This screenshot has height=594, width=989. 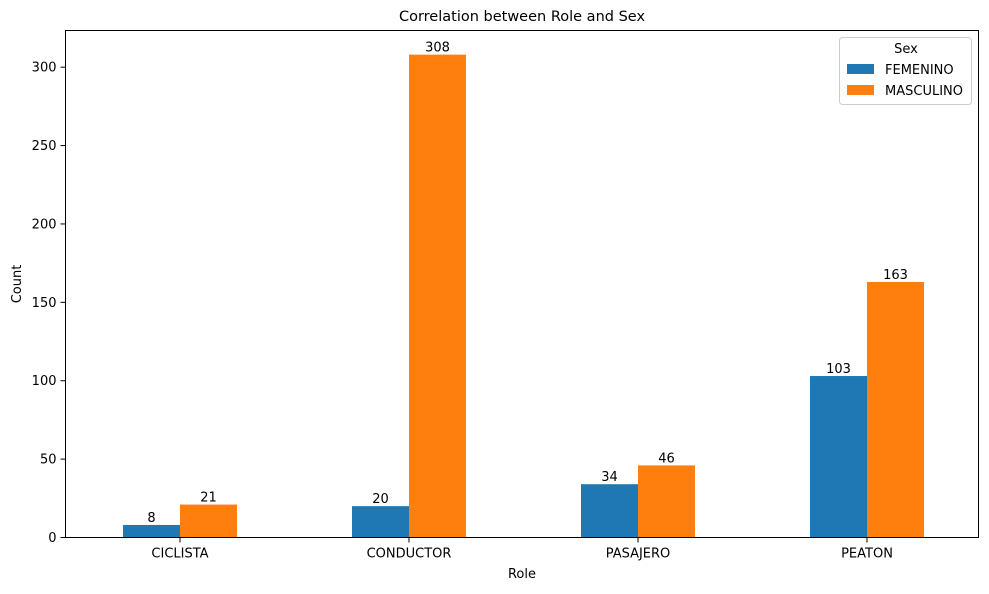 What do you see at coordinates (860, 69) in the screenshot?
I see `legend-swatch-femenino` at bounding box center [860, 69].